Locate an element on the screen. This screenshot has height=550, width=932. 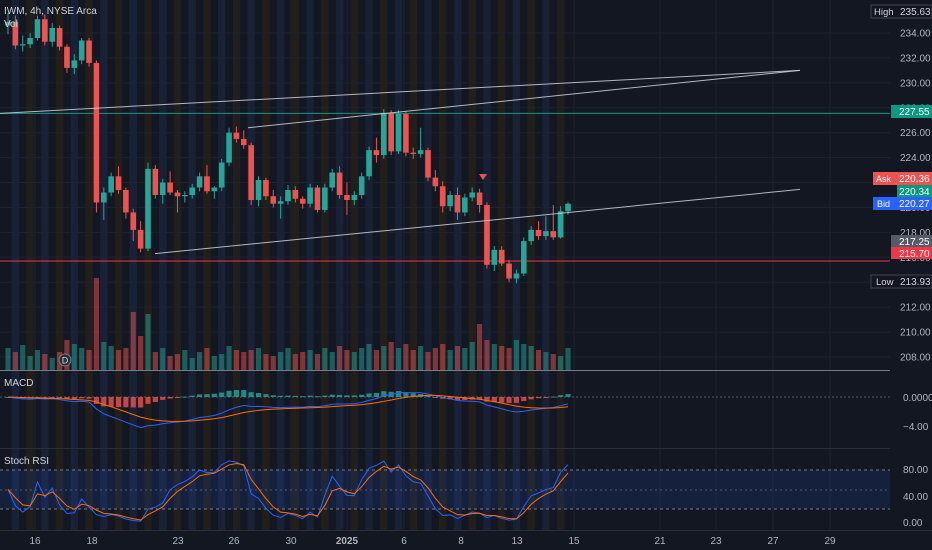
high-label-caption: High is located at coordinates (884, 12).